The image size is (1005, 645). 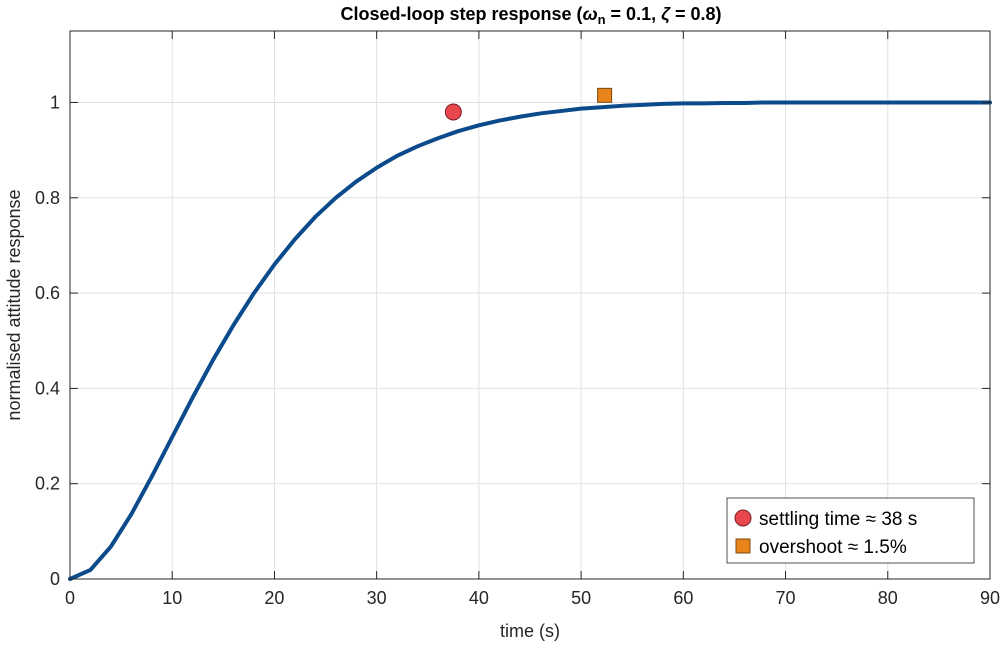 What do you see at coordinates (605, 95) in the screenshot?
I see `overshoot-marker` at bounding box center [605, 95].